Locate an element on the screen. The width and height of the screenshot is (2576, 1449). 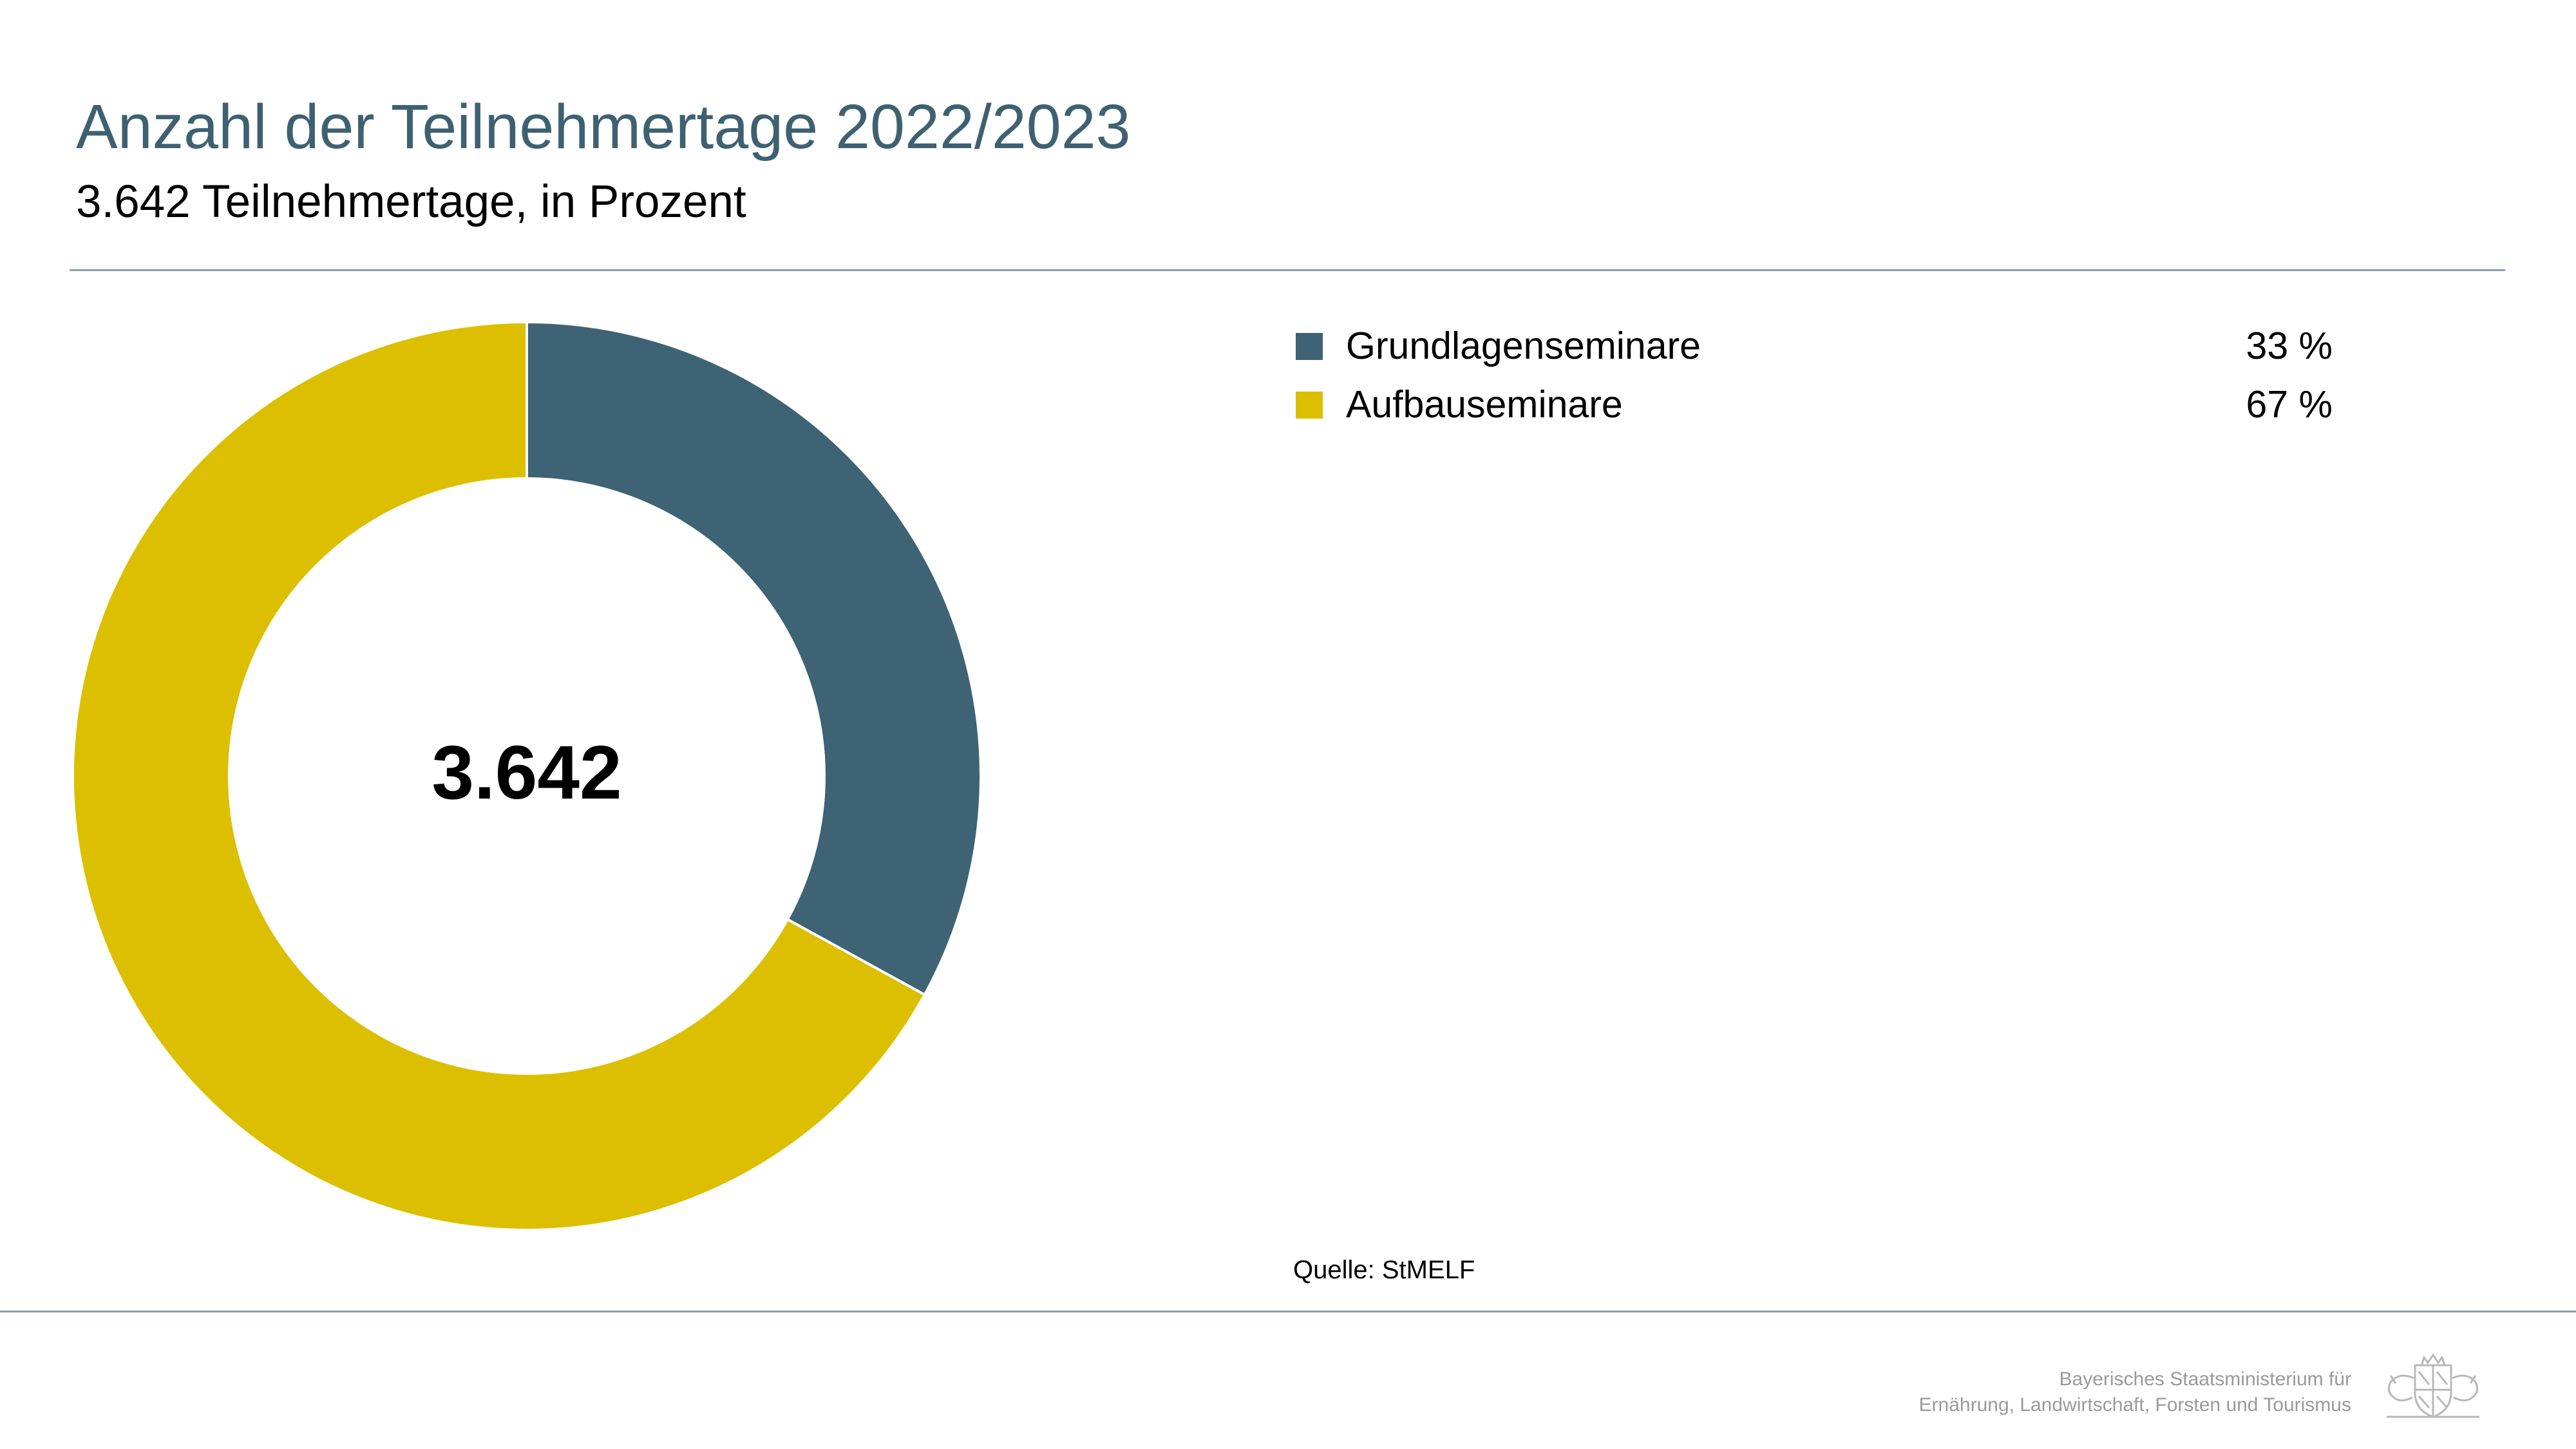
legend-label: Grundlagenseminare is located at coordinates (1523, 346).